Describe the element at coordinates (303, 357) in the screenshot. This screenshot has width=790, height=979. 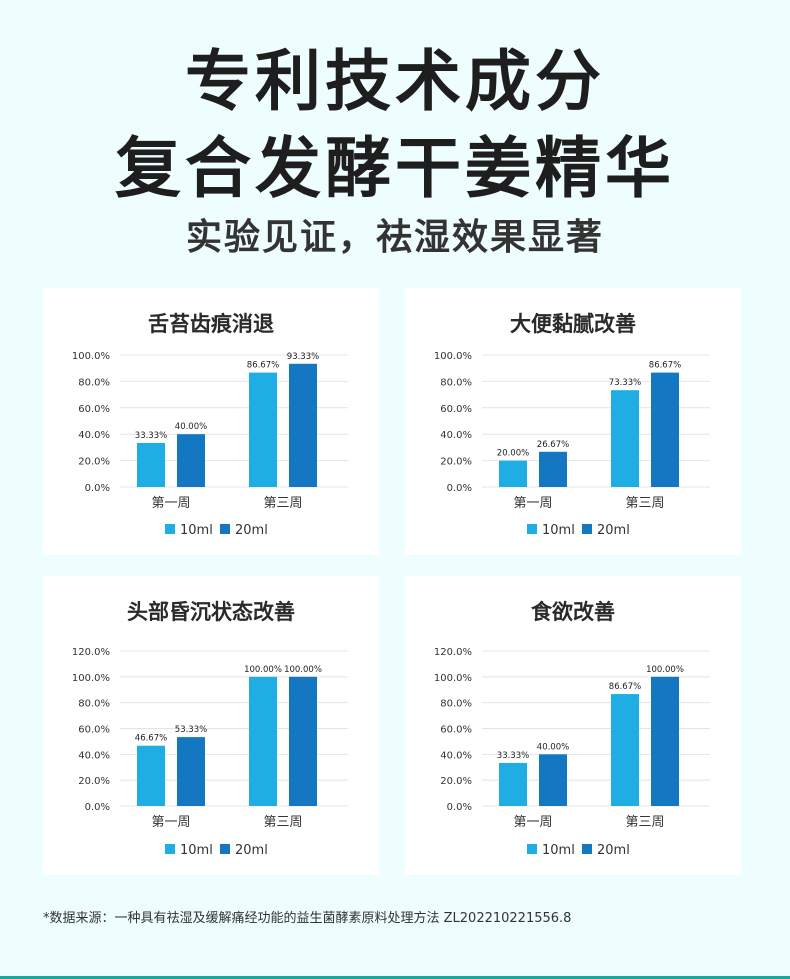
I see `data-label: 93.33%` at that location.